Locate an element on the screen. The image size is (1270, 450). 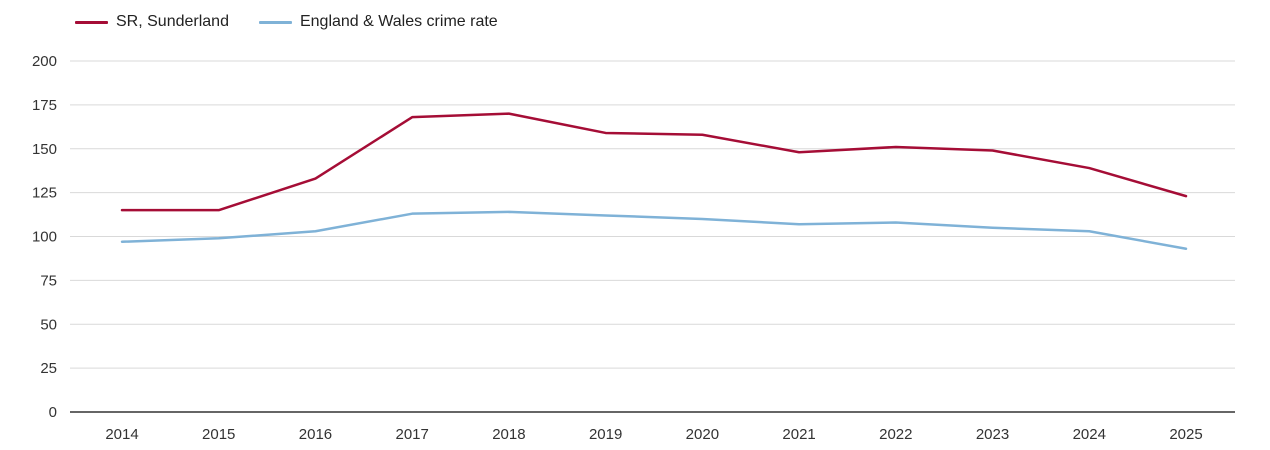
series-line-england-wales is located at coordinates (654, 230).